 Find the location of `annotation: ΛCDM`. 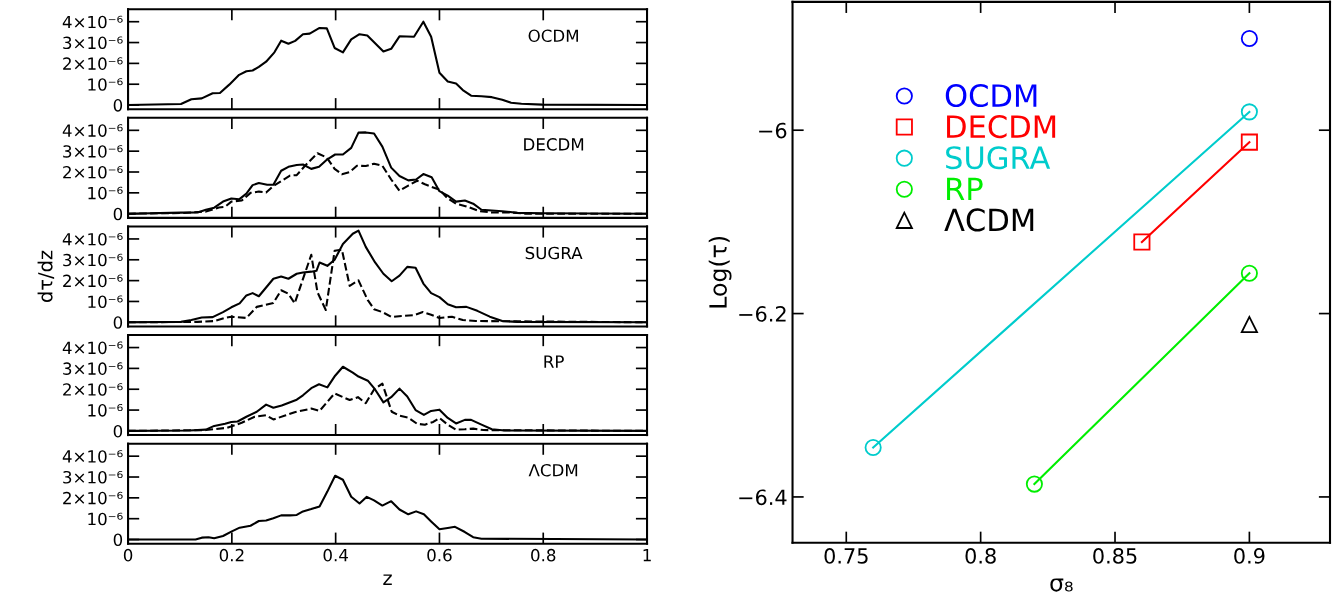

annotation: ΛCDM is located at coordinates (553, 470).